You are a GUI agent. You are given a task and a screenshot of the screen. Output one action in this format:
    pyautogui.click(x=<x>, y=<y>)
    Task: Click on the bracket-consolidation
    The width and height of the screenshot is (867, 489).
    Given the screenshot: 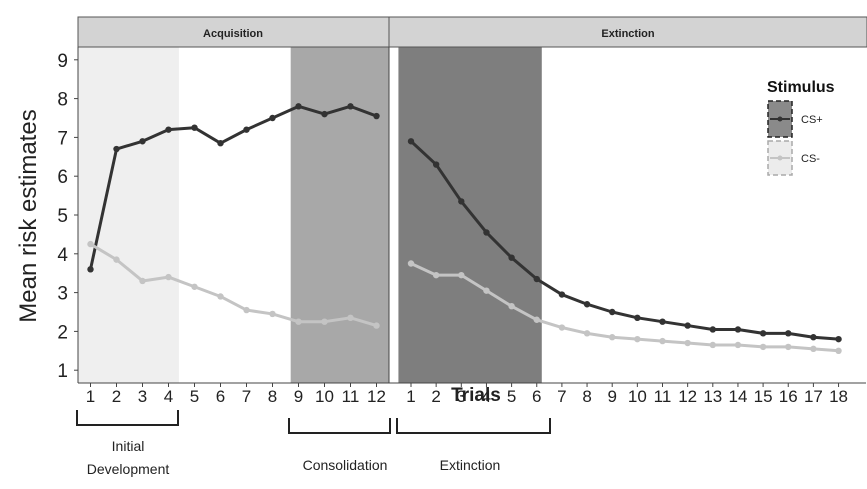 What is the action you would take?
    pyautogui.click(x=339, y=426)
    